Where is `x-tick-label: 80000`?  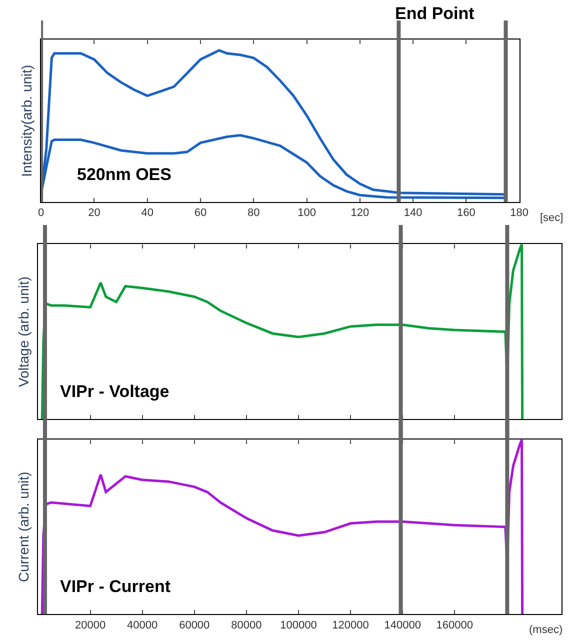 x-tick-label: 80000 is located at coordinates (246, 625).